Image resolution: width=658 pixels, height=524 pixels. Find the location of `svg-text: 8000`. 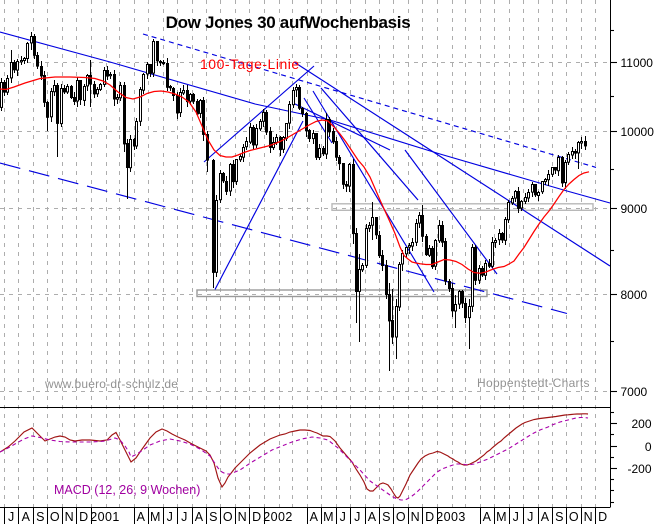

svg-text: 8000 is located at coordinates (634, 295).